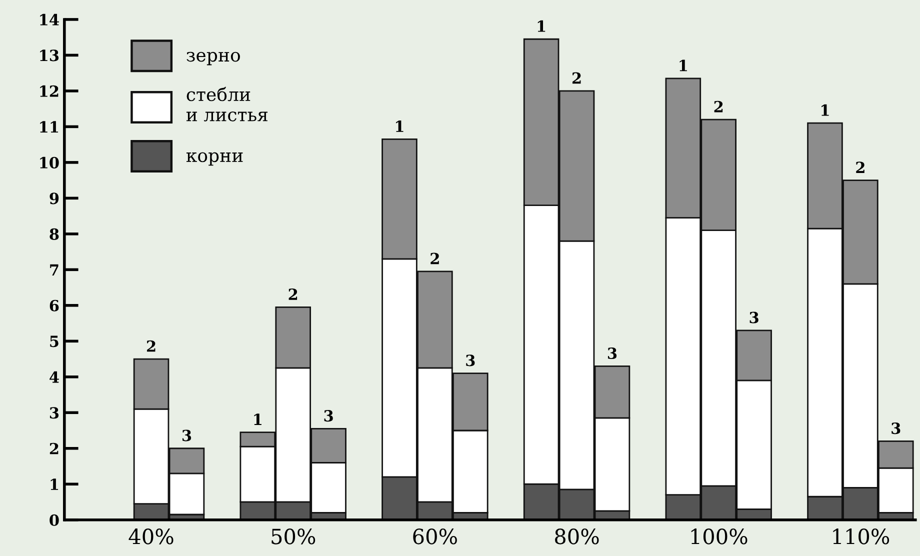 The height and width of the screenshot is (556, 920). I want to click on y-tick-label: 12, so click(49, 91).